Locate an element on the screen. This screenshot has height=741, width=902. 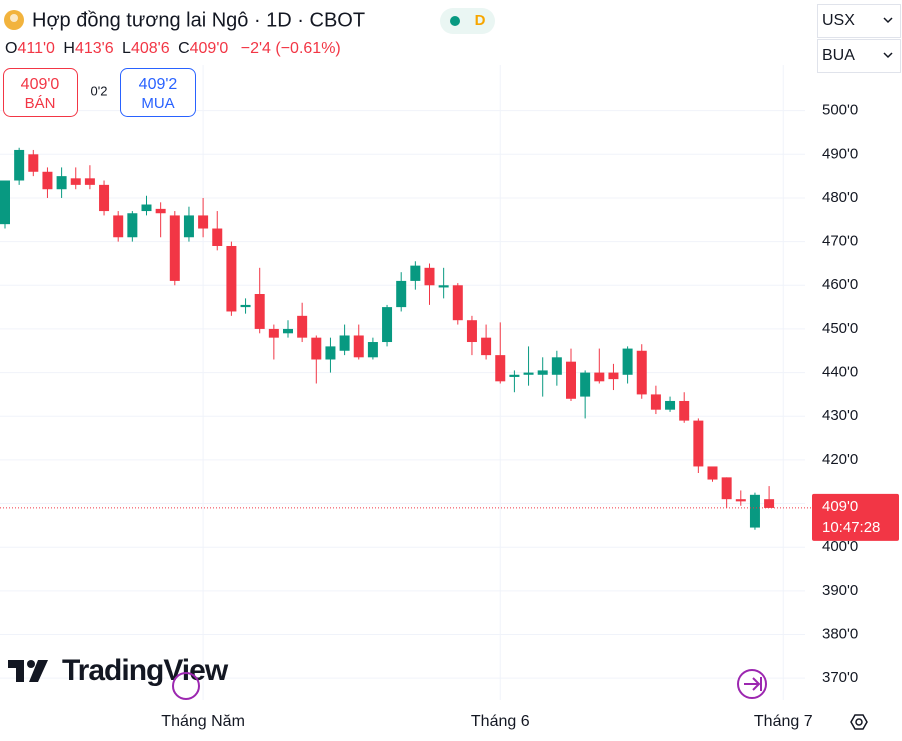
buy-label: MUA is located at coordinates (157, 103).